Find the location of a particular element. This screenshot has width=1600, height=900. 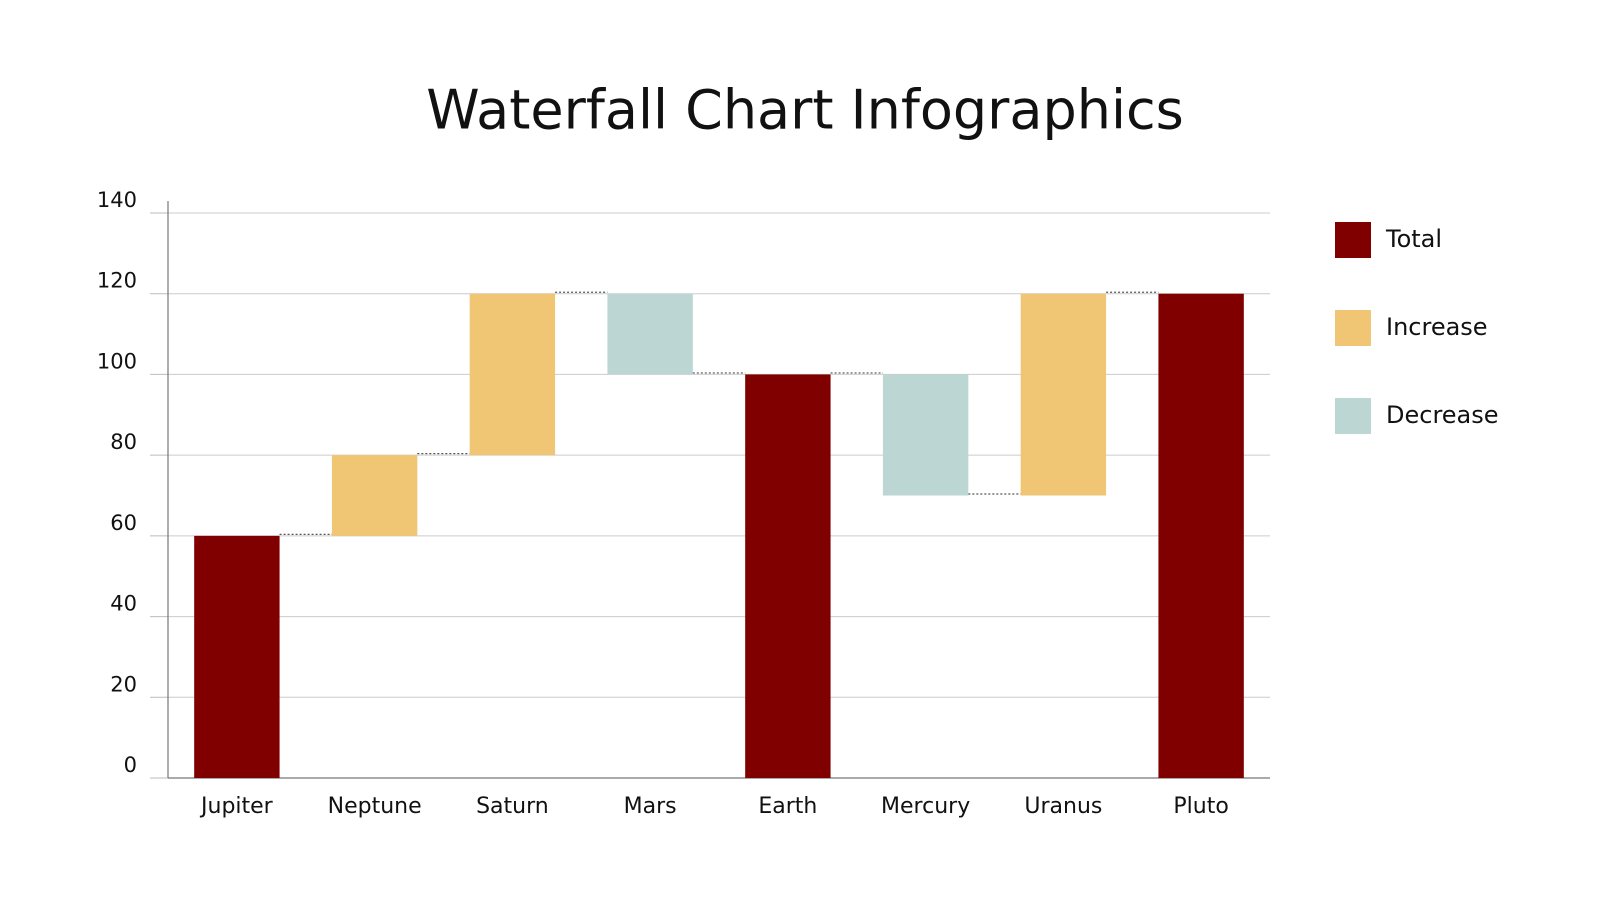

x-tick-label: Mercury is located at coordinates (925, 806).